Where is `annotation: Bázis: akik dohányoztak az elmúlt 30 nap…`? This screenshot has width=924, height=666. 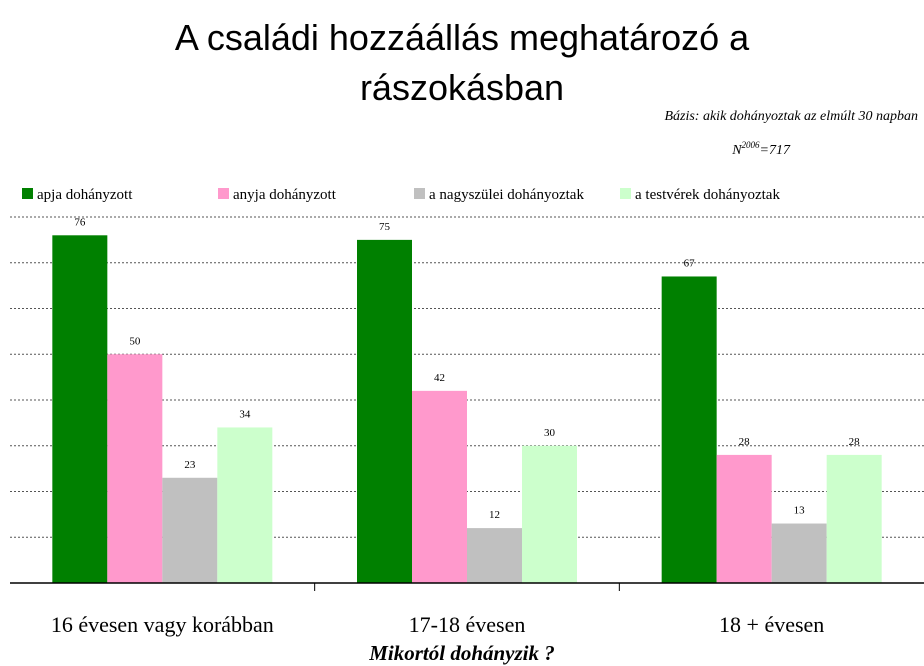
annotation: Bázis: akik dohányoztak az elmúlt 30 nap… is located at coordinates (791, 116).